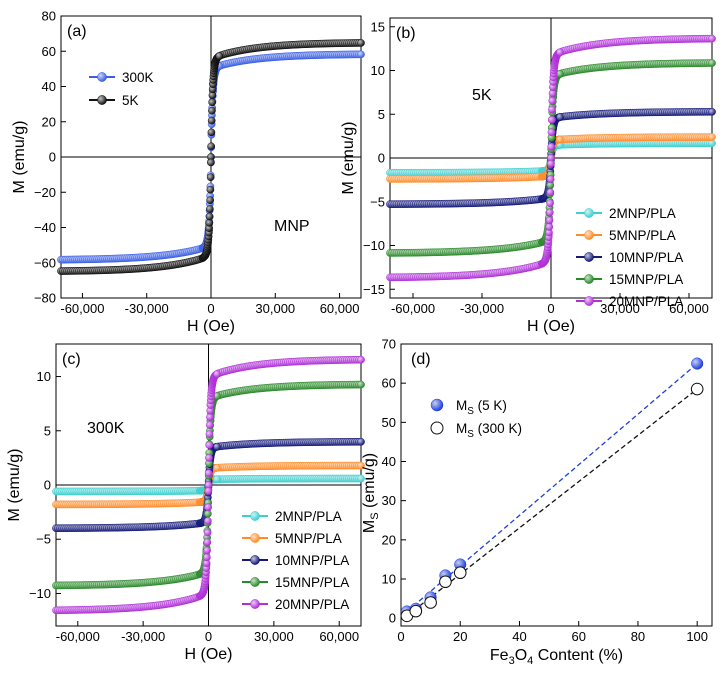 The height and width of the screenshot is (676, 723). Describe the element at coordinates (521, 655) in the screenshot. I see `x-axis-title-part: O` at that location.